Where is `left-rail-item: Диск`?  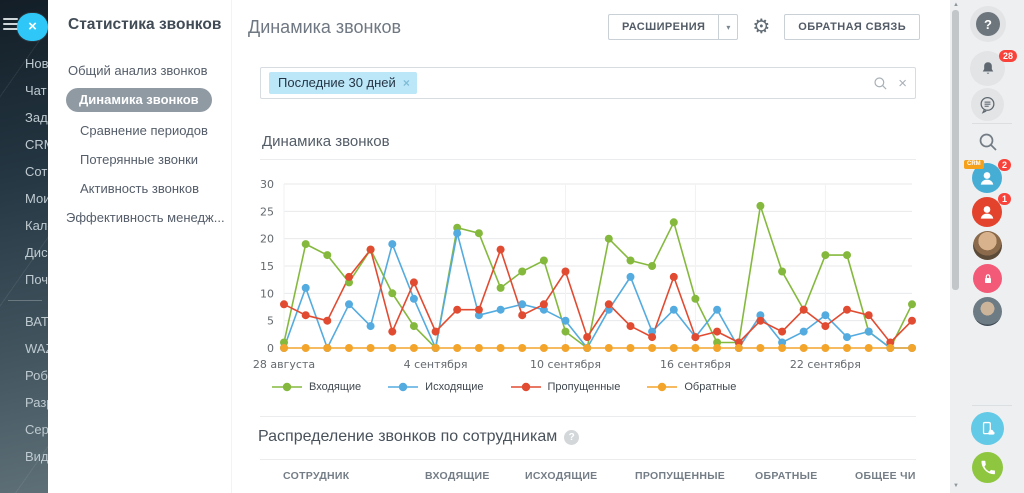 left-rail-item: Диск is located at coordinates (36, 252).